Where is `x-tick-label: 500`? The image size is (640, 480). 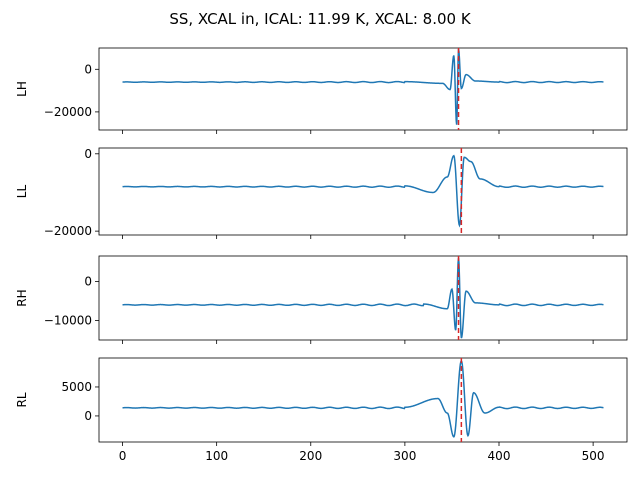
x-tick-label: 500 is located at coordinates (593, 456).